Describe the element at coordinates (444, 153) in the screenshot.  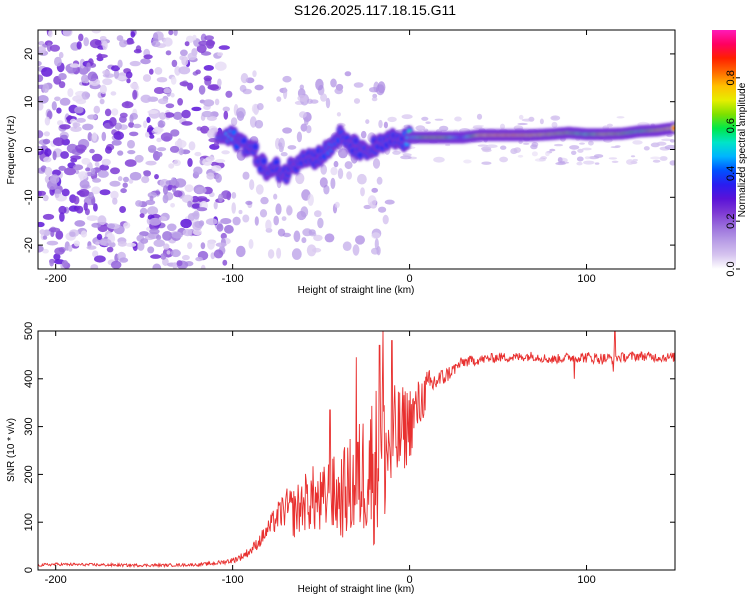
I see `spectrogram-signal-track` at that location.